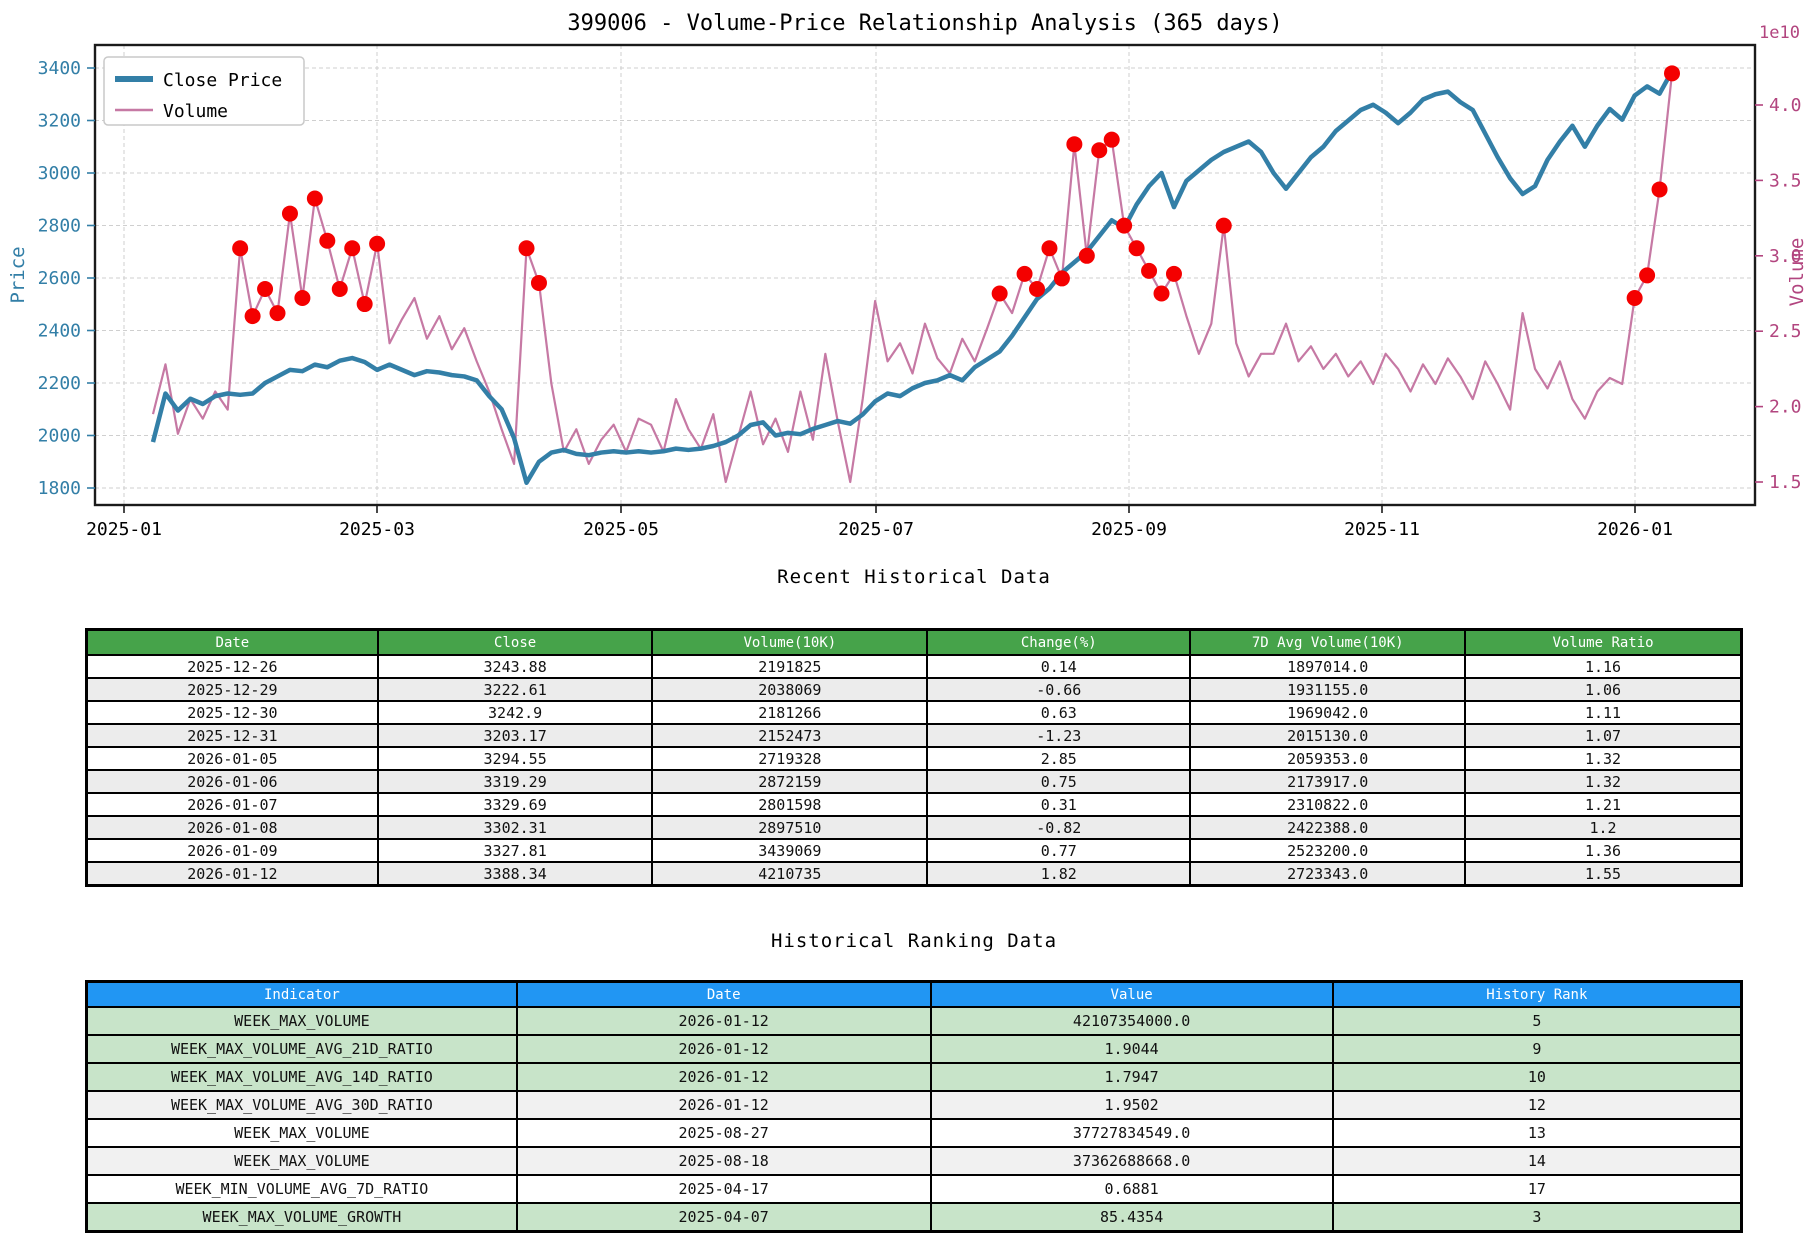 The width and height of the screenshot is (1818, 1233). Describe the element at coordinates (1328, 642) in the screenshot. I see `column-header: 7D Avg Volume(10K)` at that location.